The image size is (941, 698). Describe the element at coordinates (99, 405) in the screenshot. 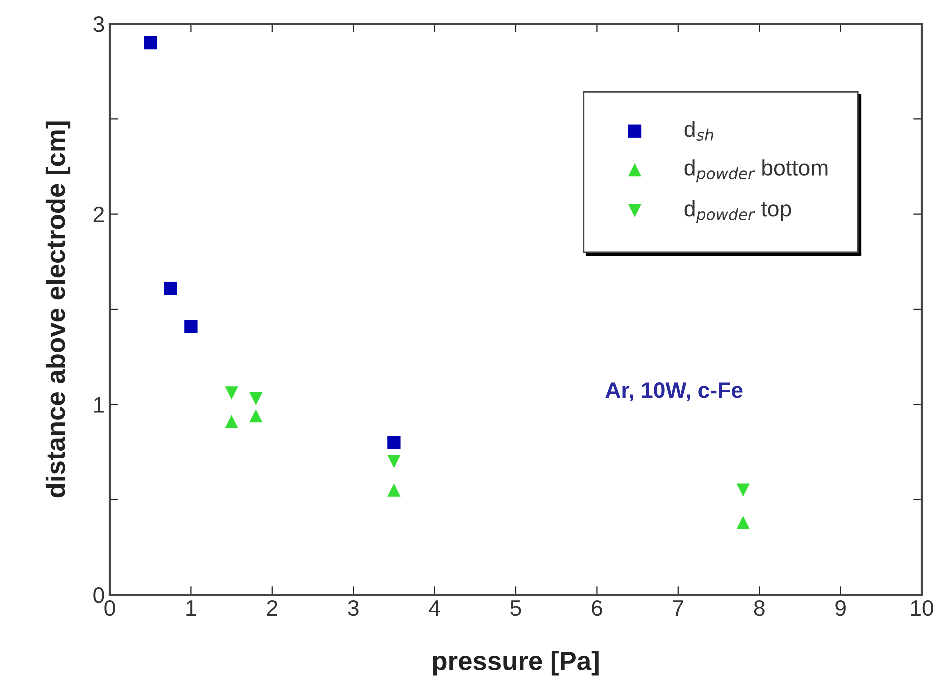

I see `y-tick-label: 1` at that location.